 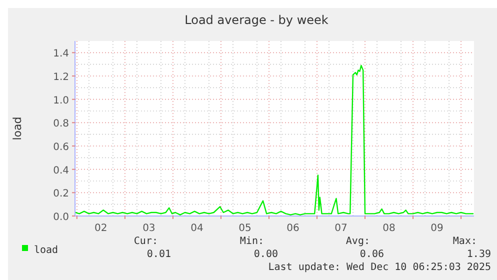 I want to click on text: 0.01, so click(x=158, y=254).